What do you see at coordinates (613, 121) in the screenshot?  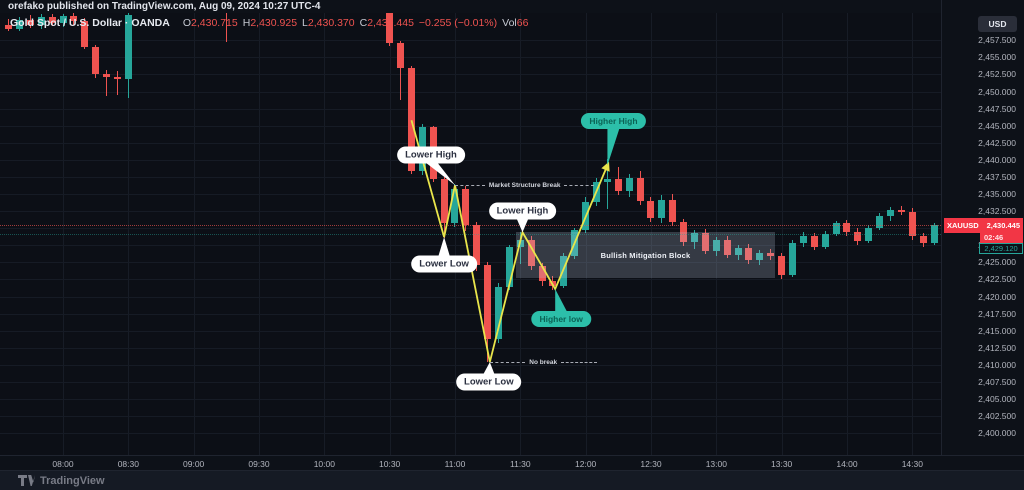 I see `higher-high-bubble: Higher High` at bounding box center [613, 121].